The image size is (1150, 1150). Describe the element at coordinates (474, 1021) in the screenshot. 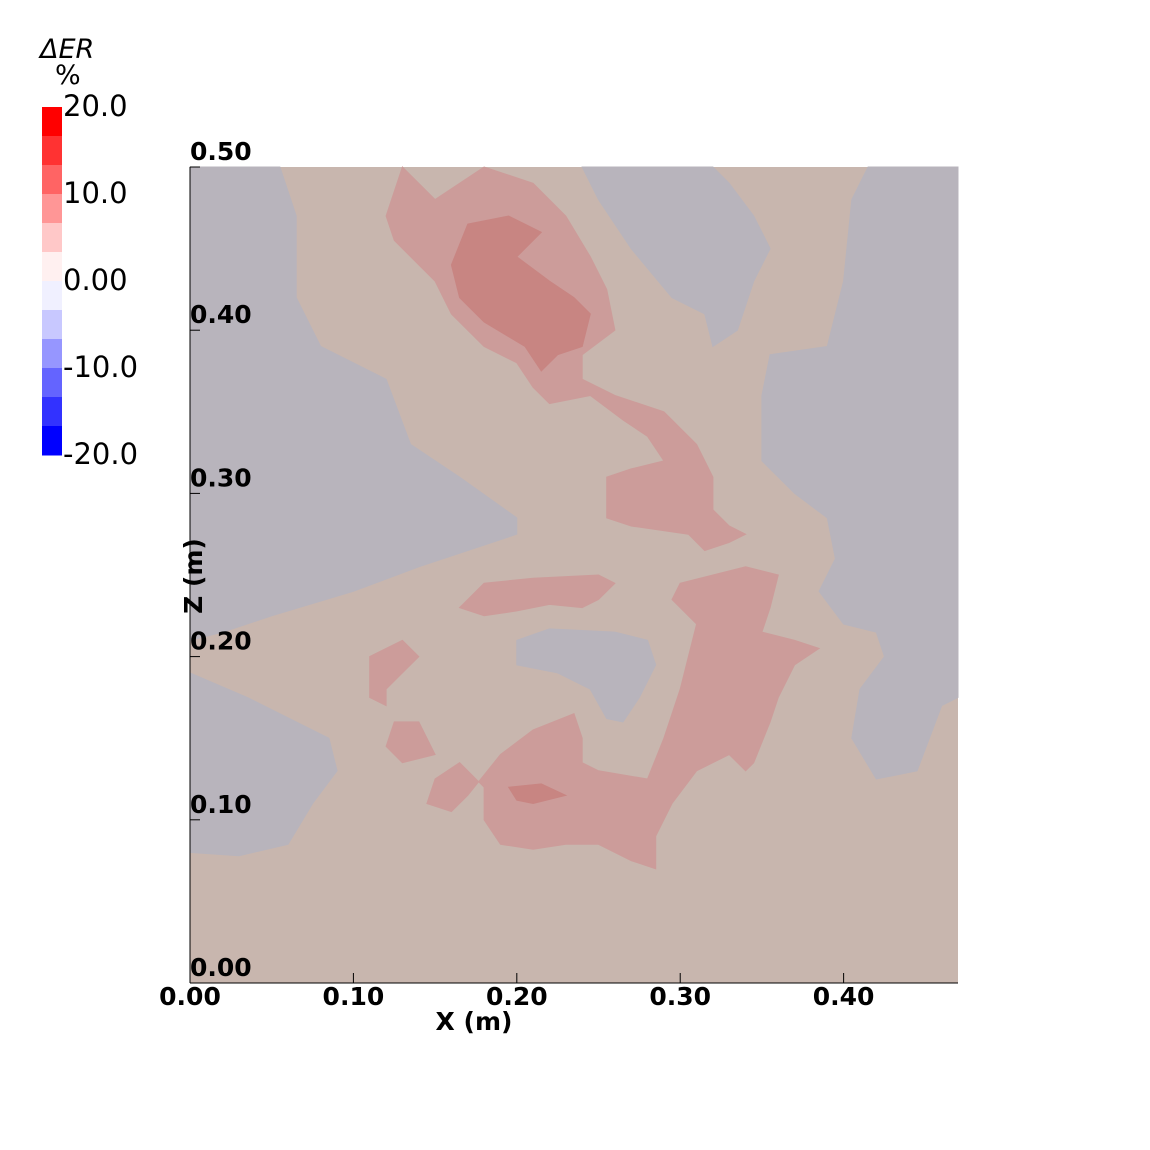

I see `x-axis-label: X (m)` at that location.